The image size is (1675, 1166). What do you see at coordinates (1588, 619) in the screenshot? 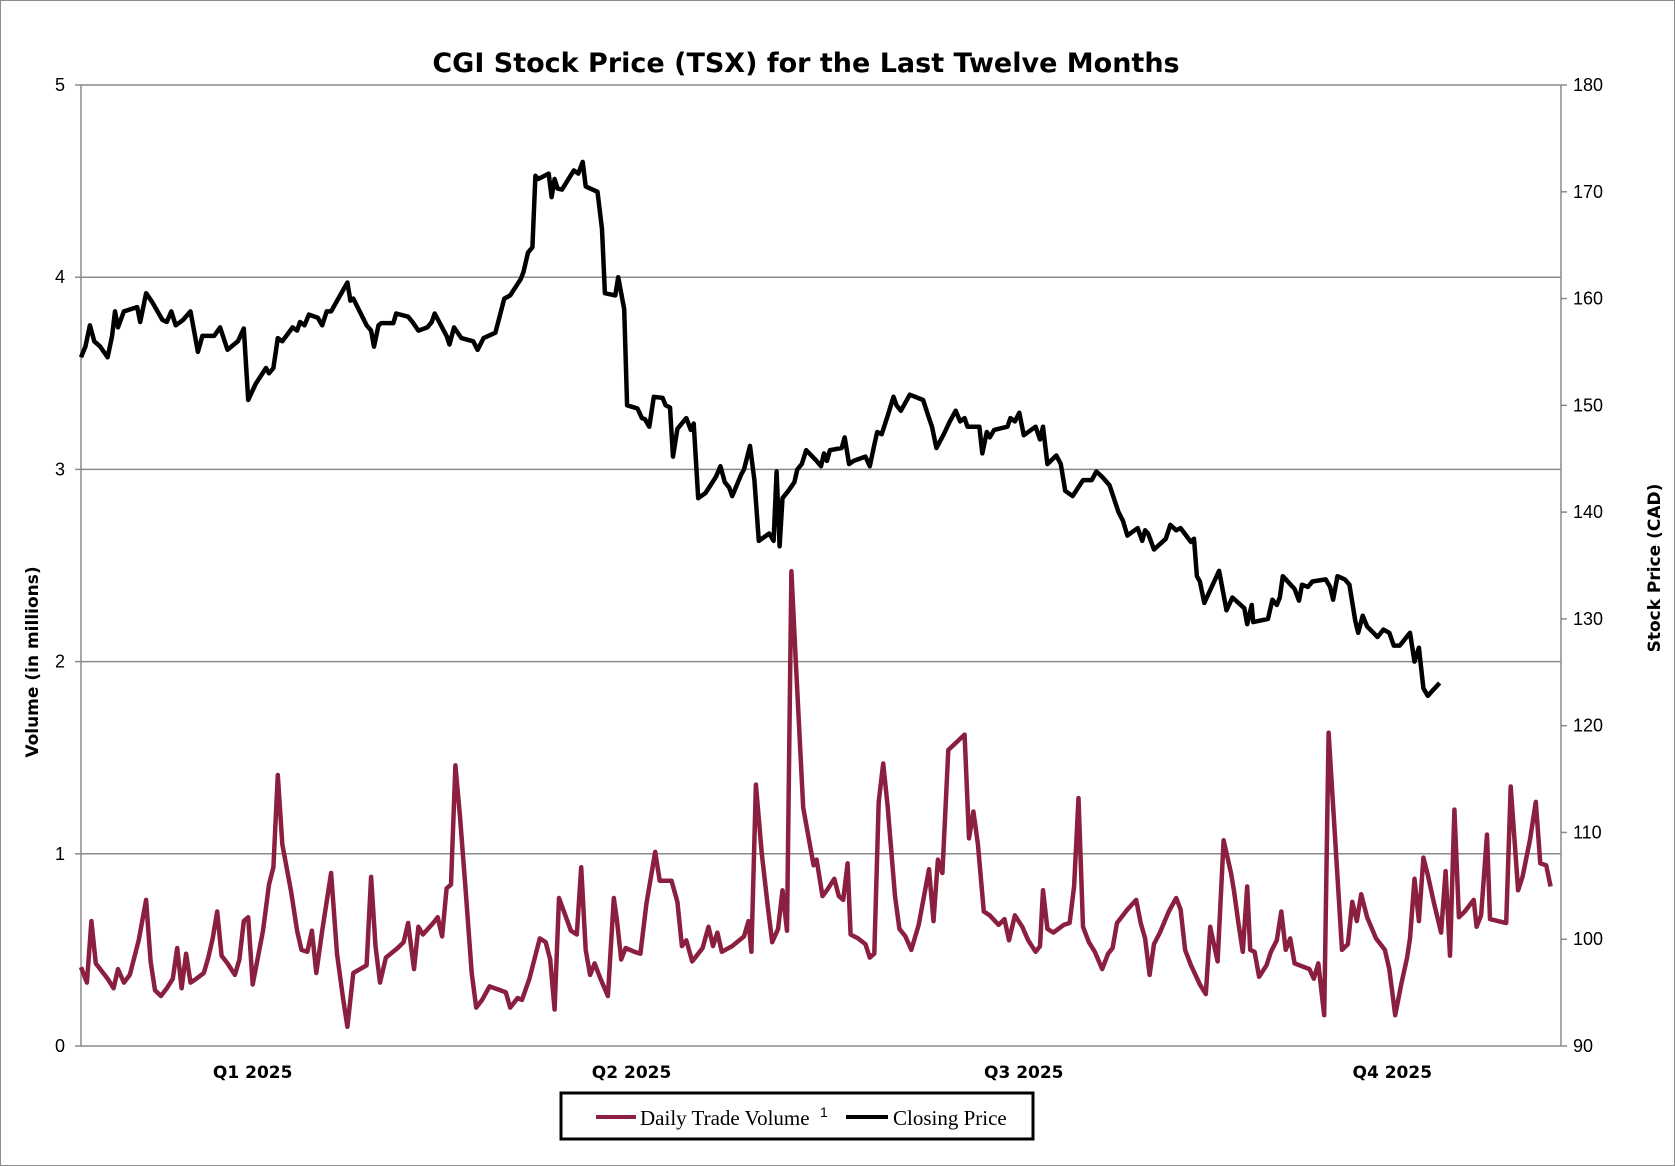
I see `right-tick-label: 130` at bounding box center [1588, 619].